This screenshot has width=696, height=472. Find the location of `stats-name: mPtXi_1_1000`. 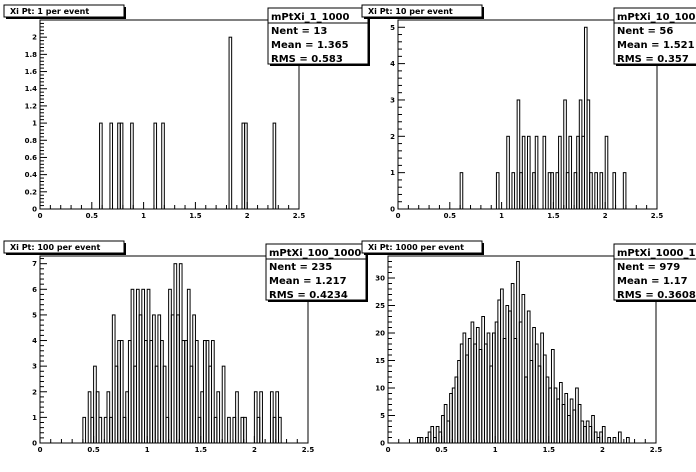

stats-name: mPtXi_1_1000 is located at coordinates (310, 17).